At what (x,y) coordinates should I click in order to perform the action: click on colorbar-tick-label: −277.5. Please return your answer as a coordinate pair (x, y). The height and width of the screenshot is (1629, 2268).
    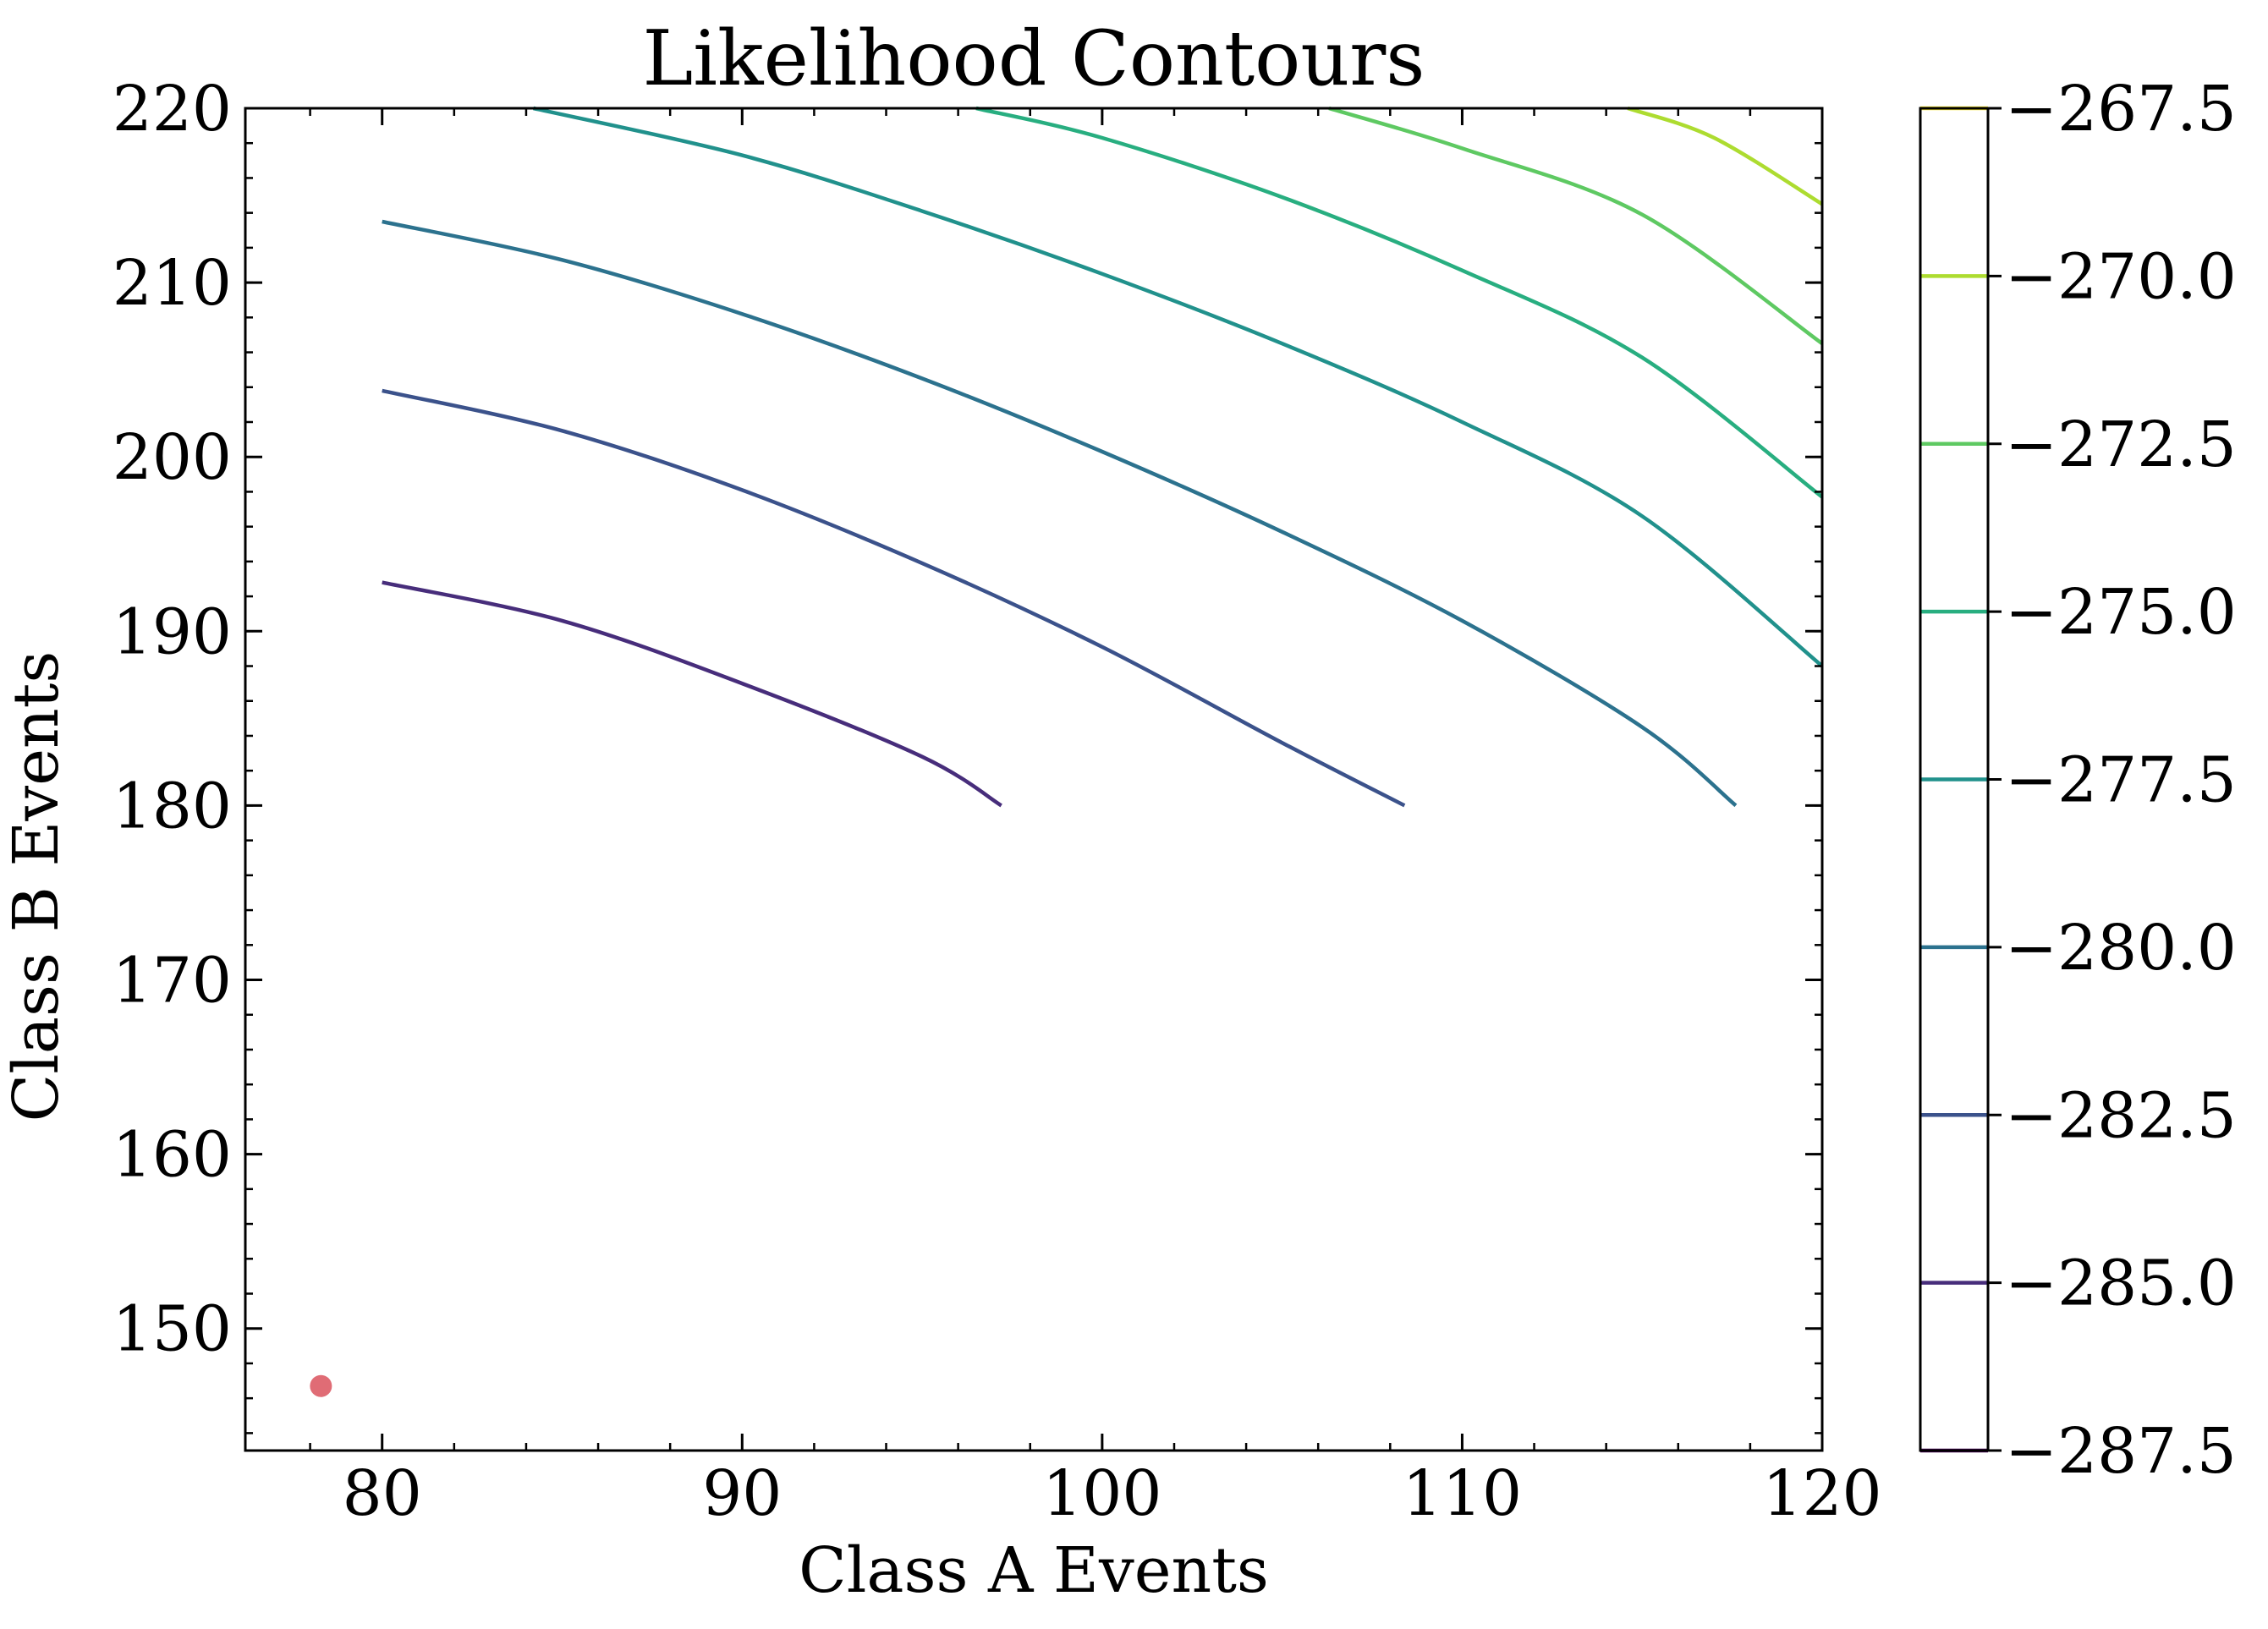
    Looking at the image, I should click on (2121, 781).